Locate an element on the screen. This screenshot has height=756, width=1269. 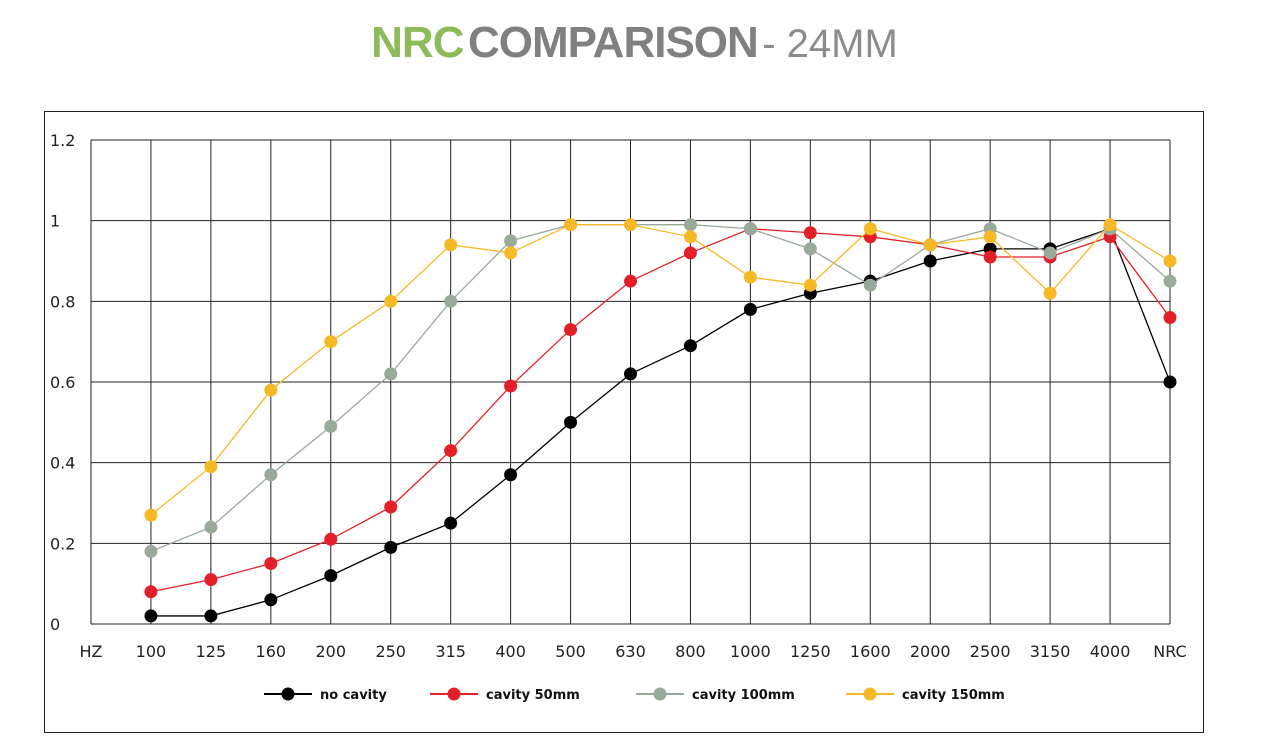
x-tick-label: 1600 is located at coordinates (870, 651).